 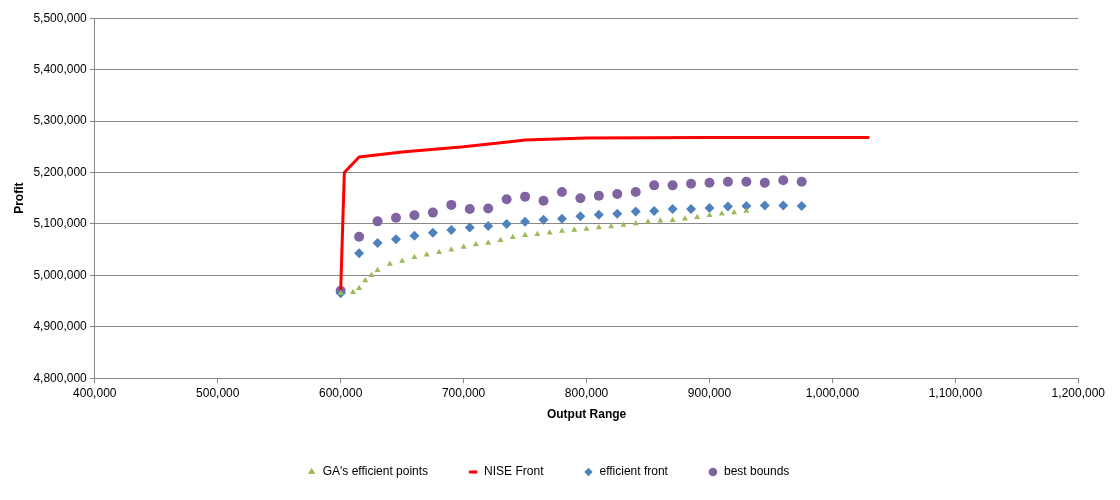 I want to click on x-tick-label: 1,100,000, so click(x=955, y=392).